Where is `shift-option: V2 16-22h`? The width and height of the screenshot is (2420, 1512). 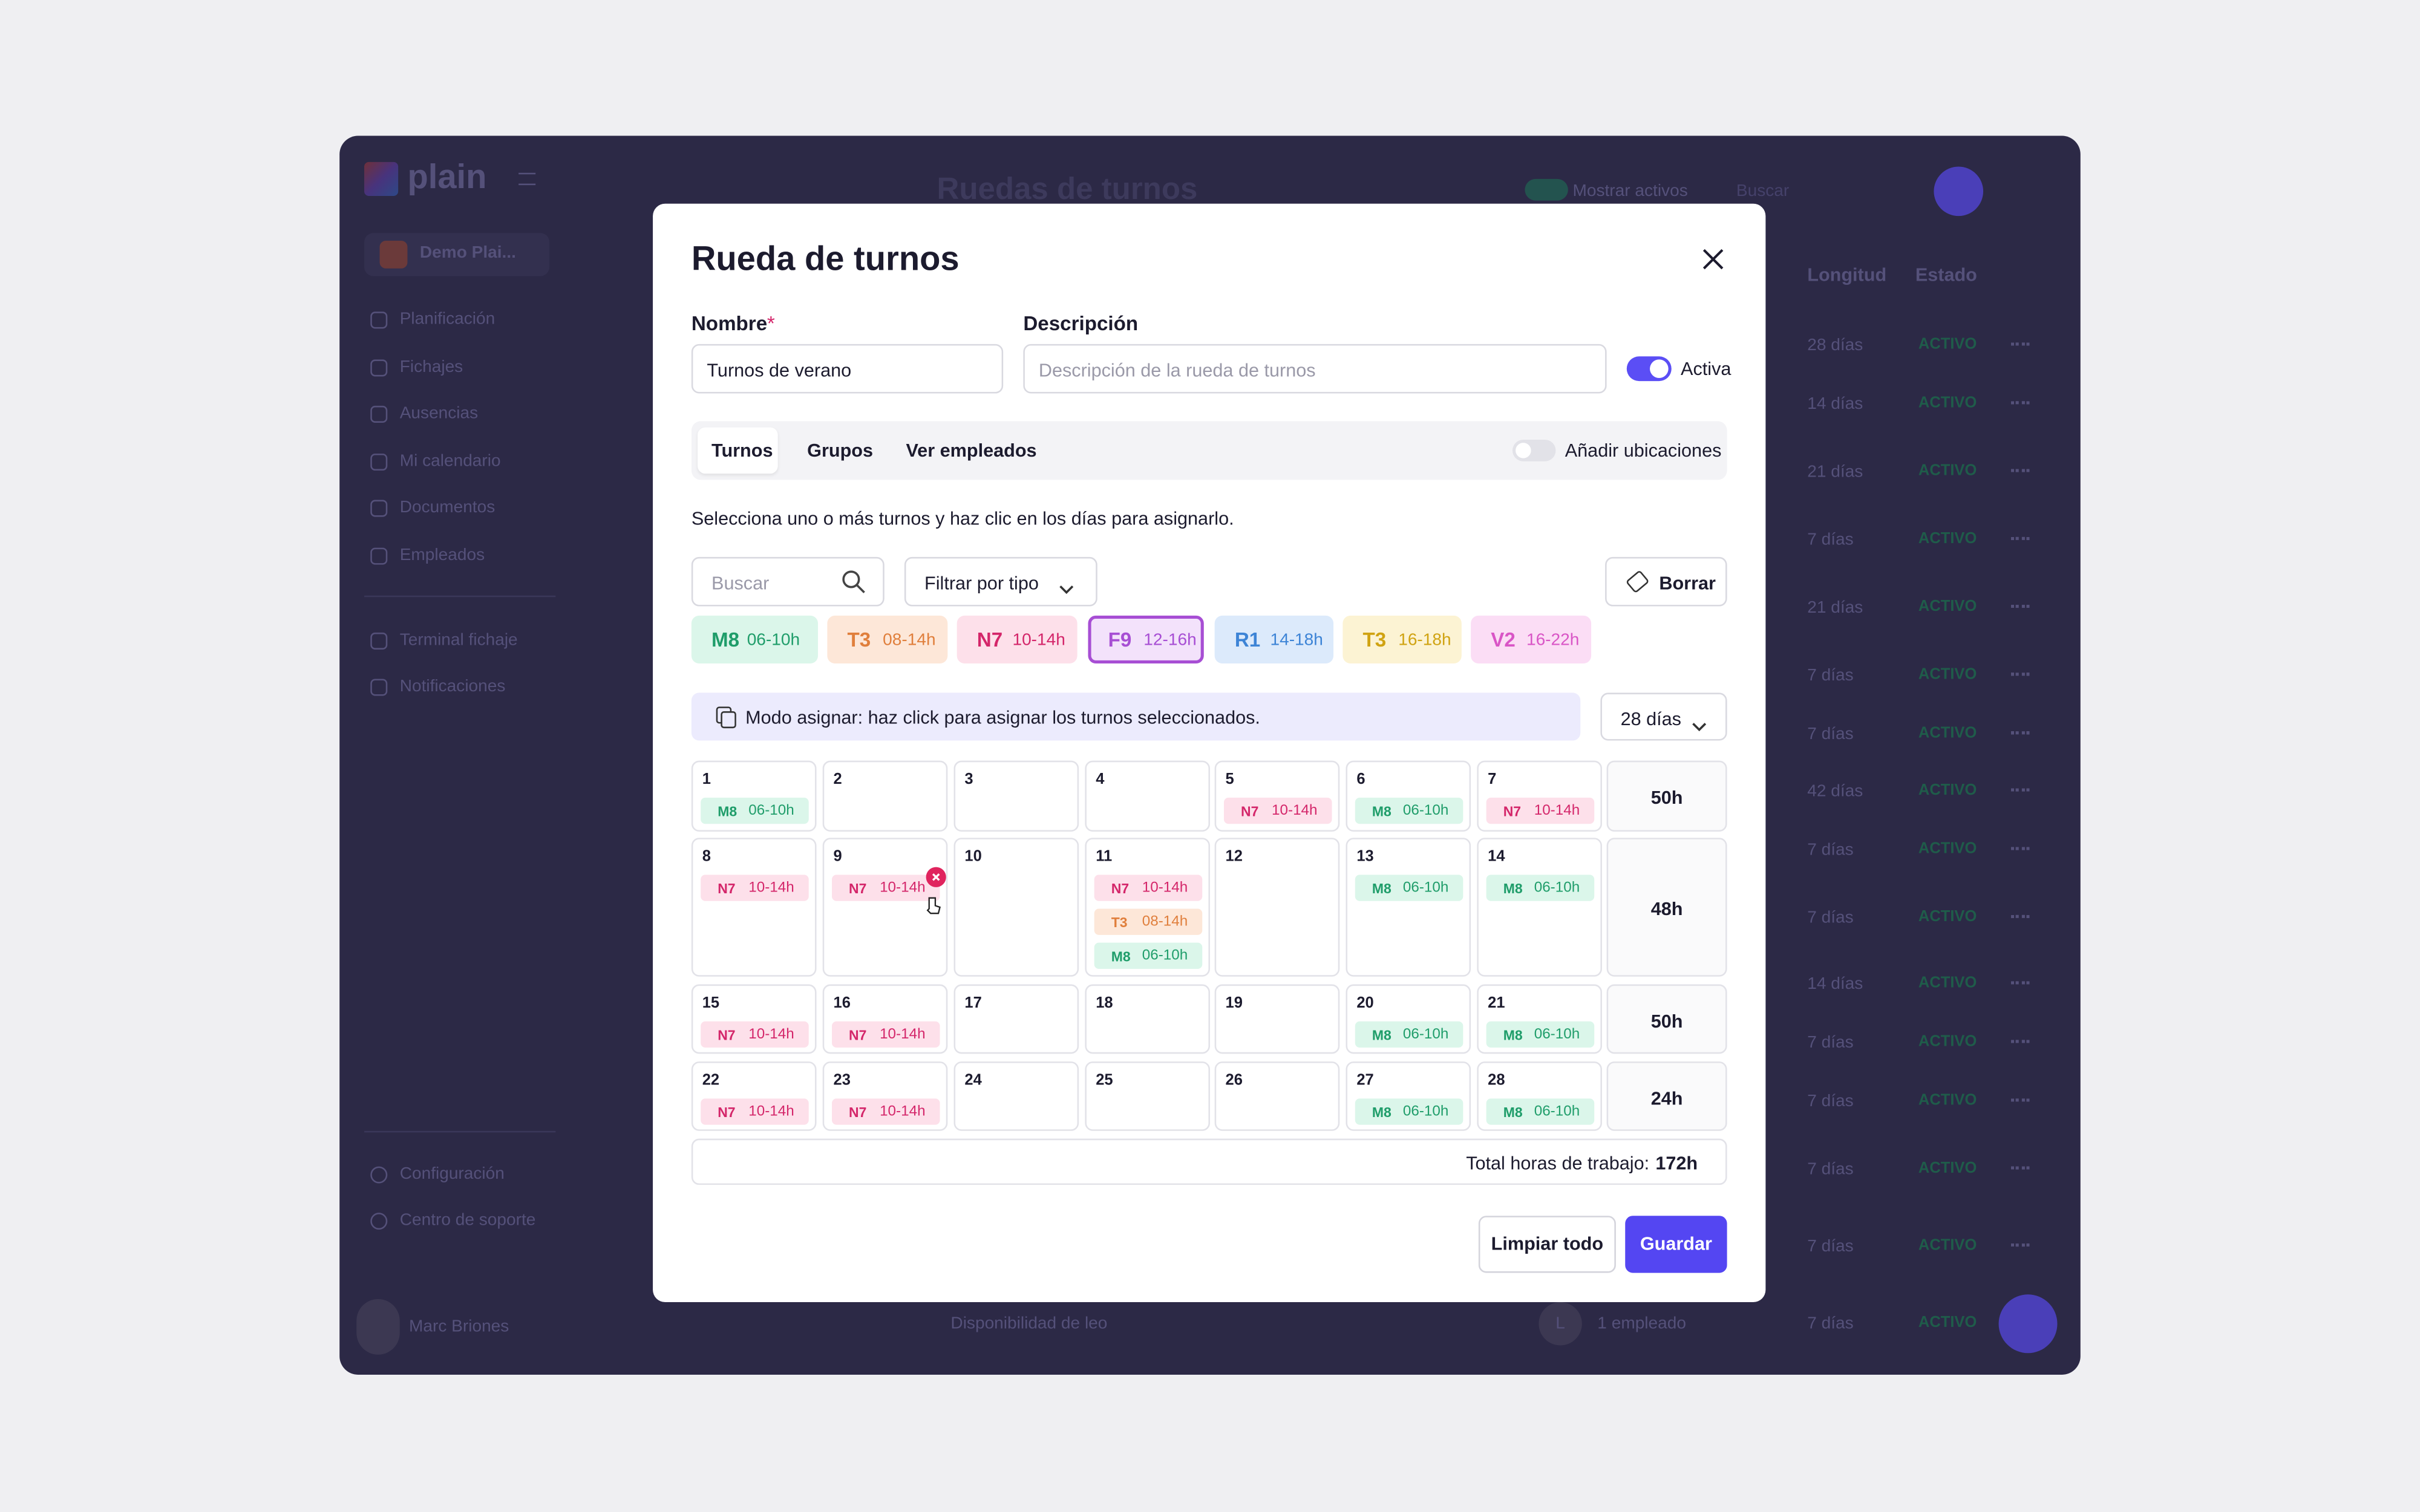
shift-option: V2 16-22h is located at coordinates (1531, 639).